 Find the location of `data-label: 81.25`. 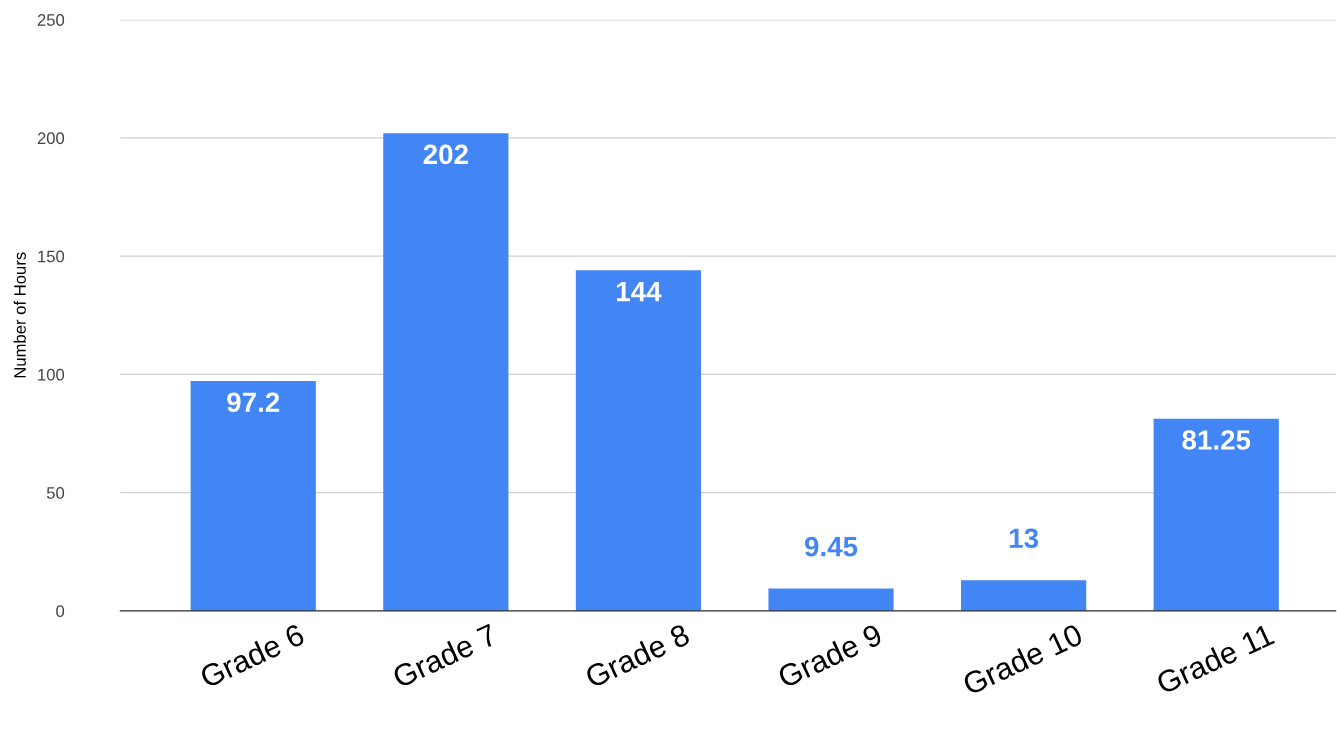

data-label: 81.25 is located at coordinates (1216, 440).